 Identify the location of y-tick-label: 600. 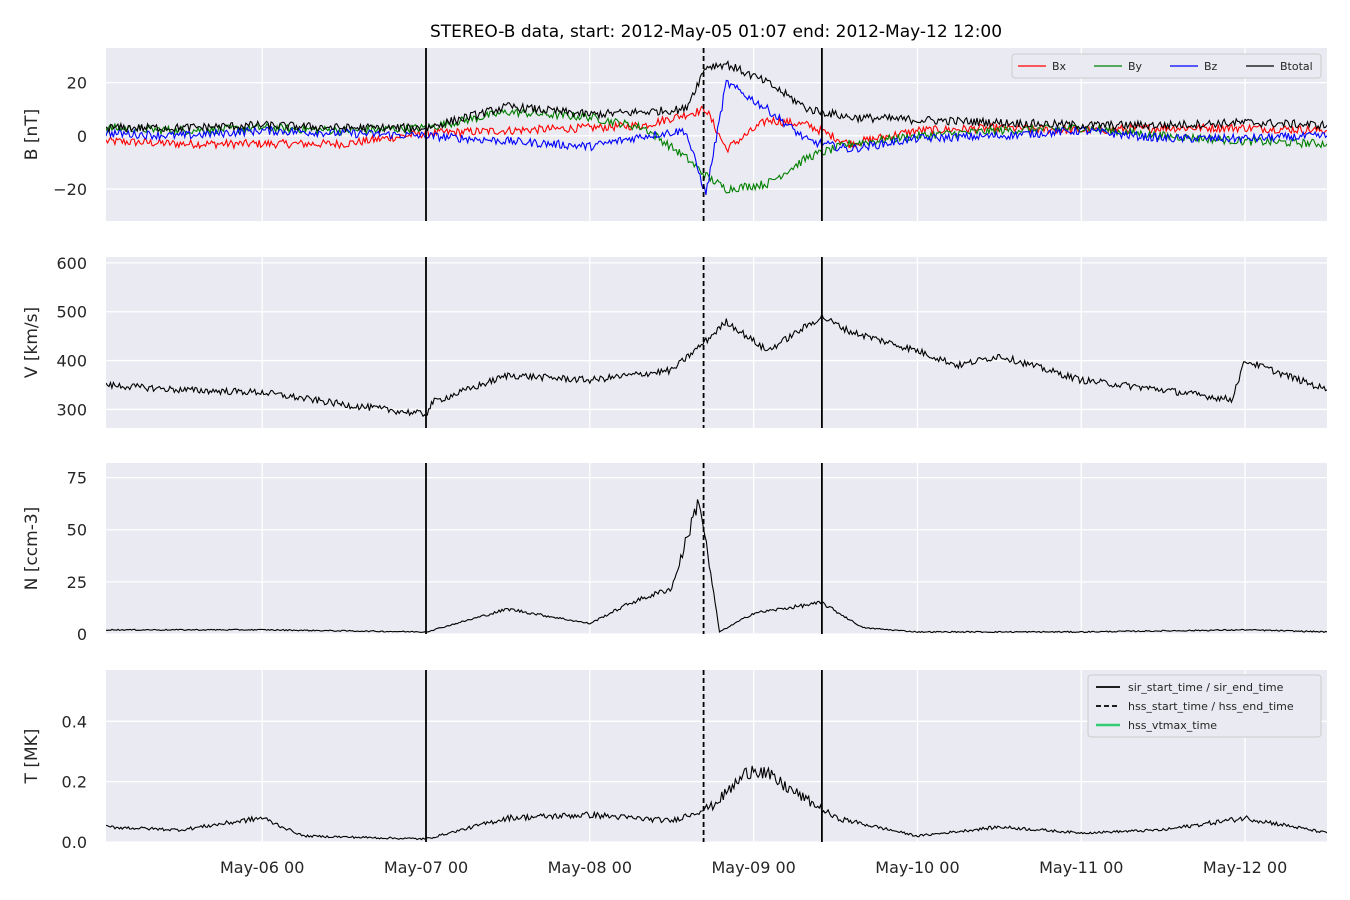
(71, 263).